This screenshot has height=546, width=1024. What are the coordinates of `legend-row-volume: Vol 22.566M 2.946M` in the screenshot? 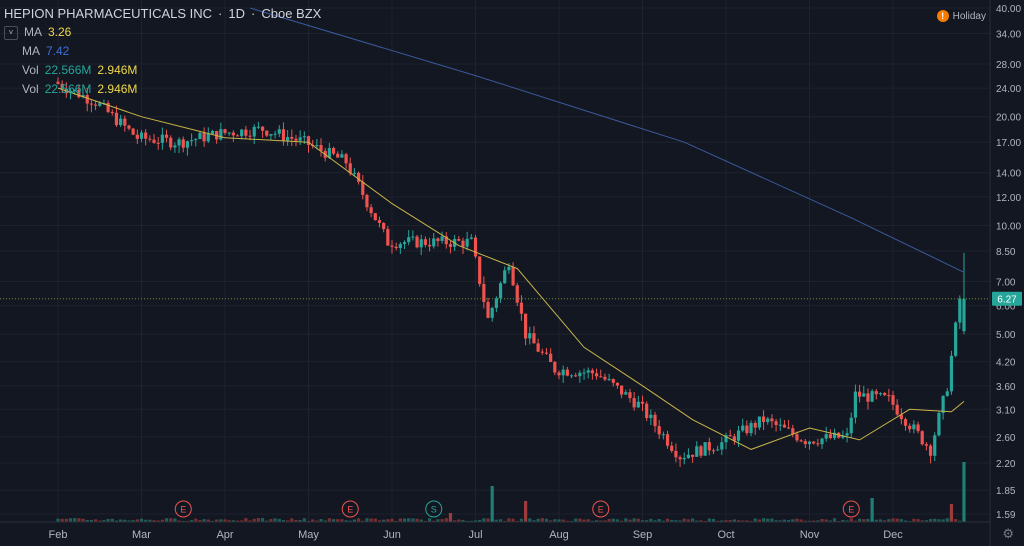 It's located at (162, 70).